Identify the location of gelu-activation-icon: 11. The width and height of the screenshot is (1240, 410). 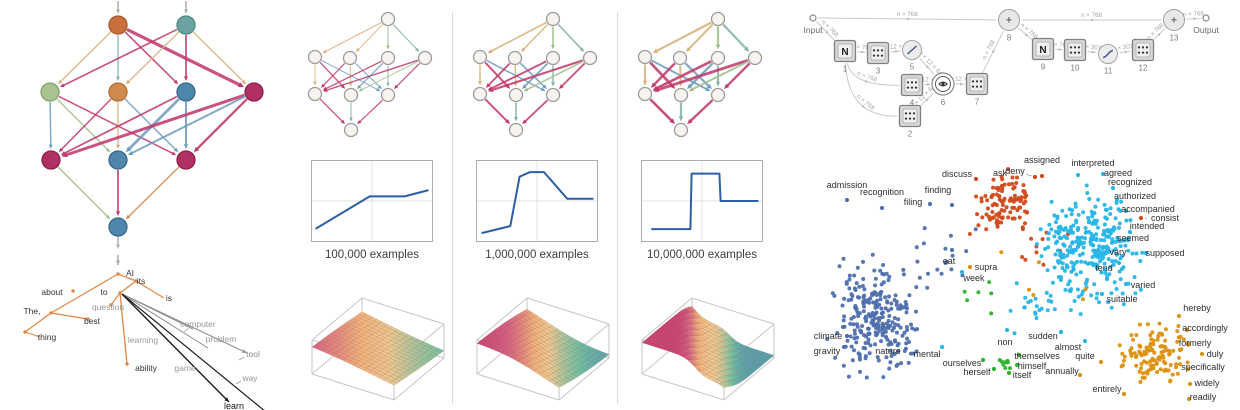
(1108, 60).